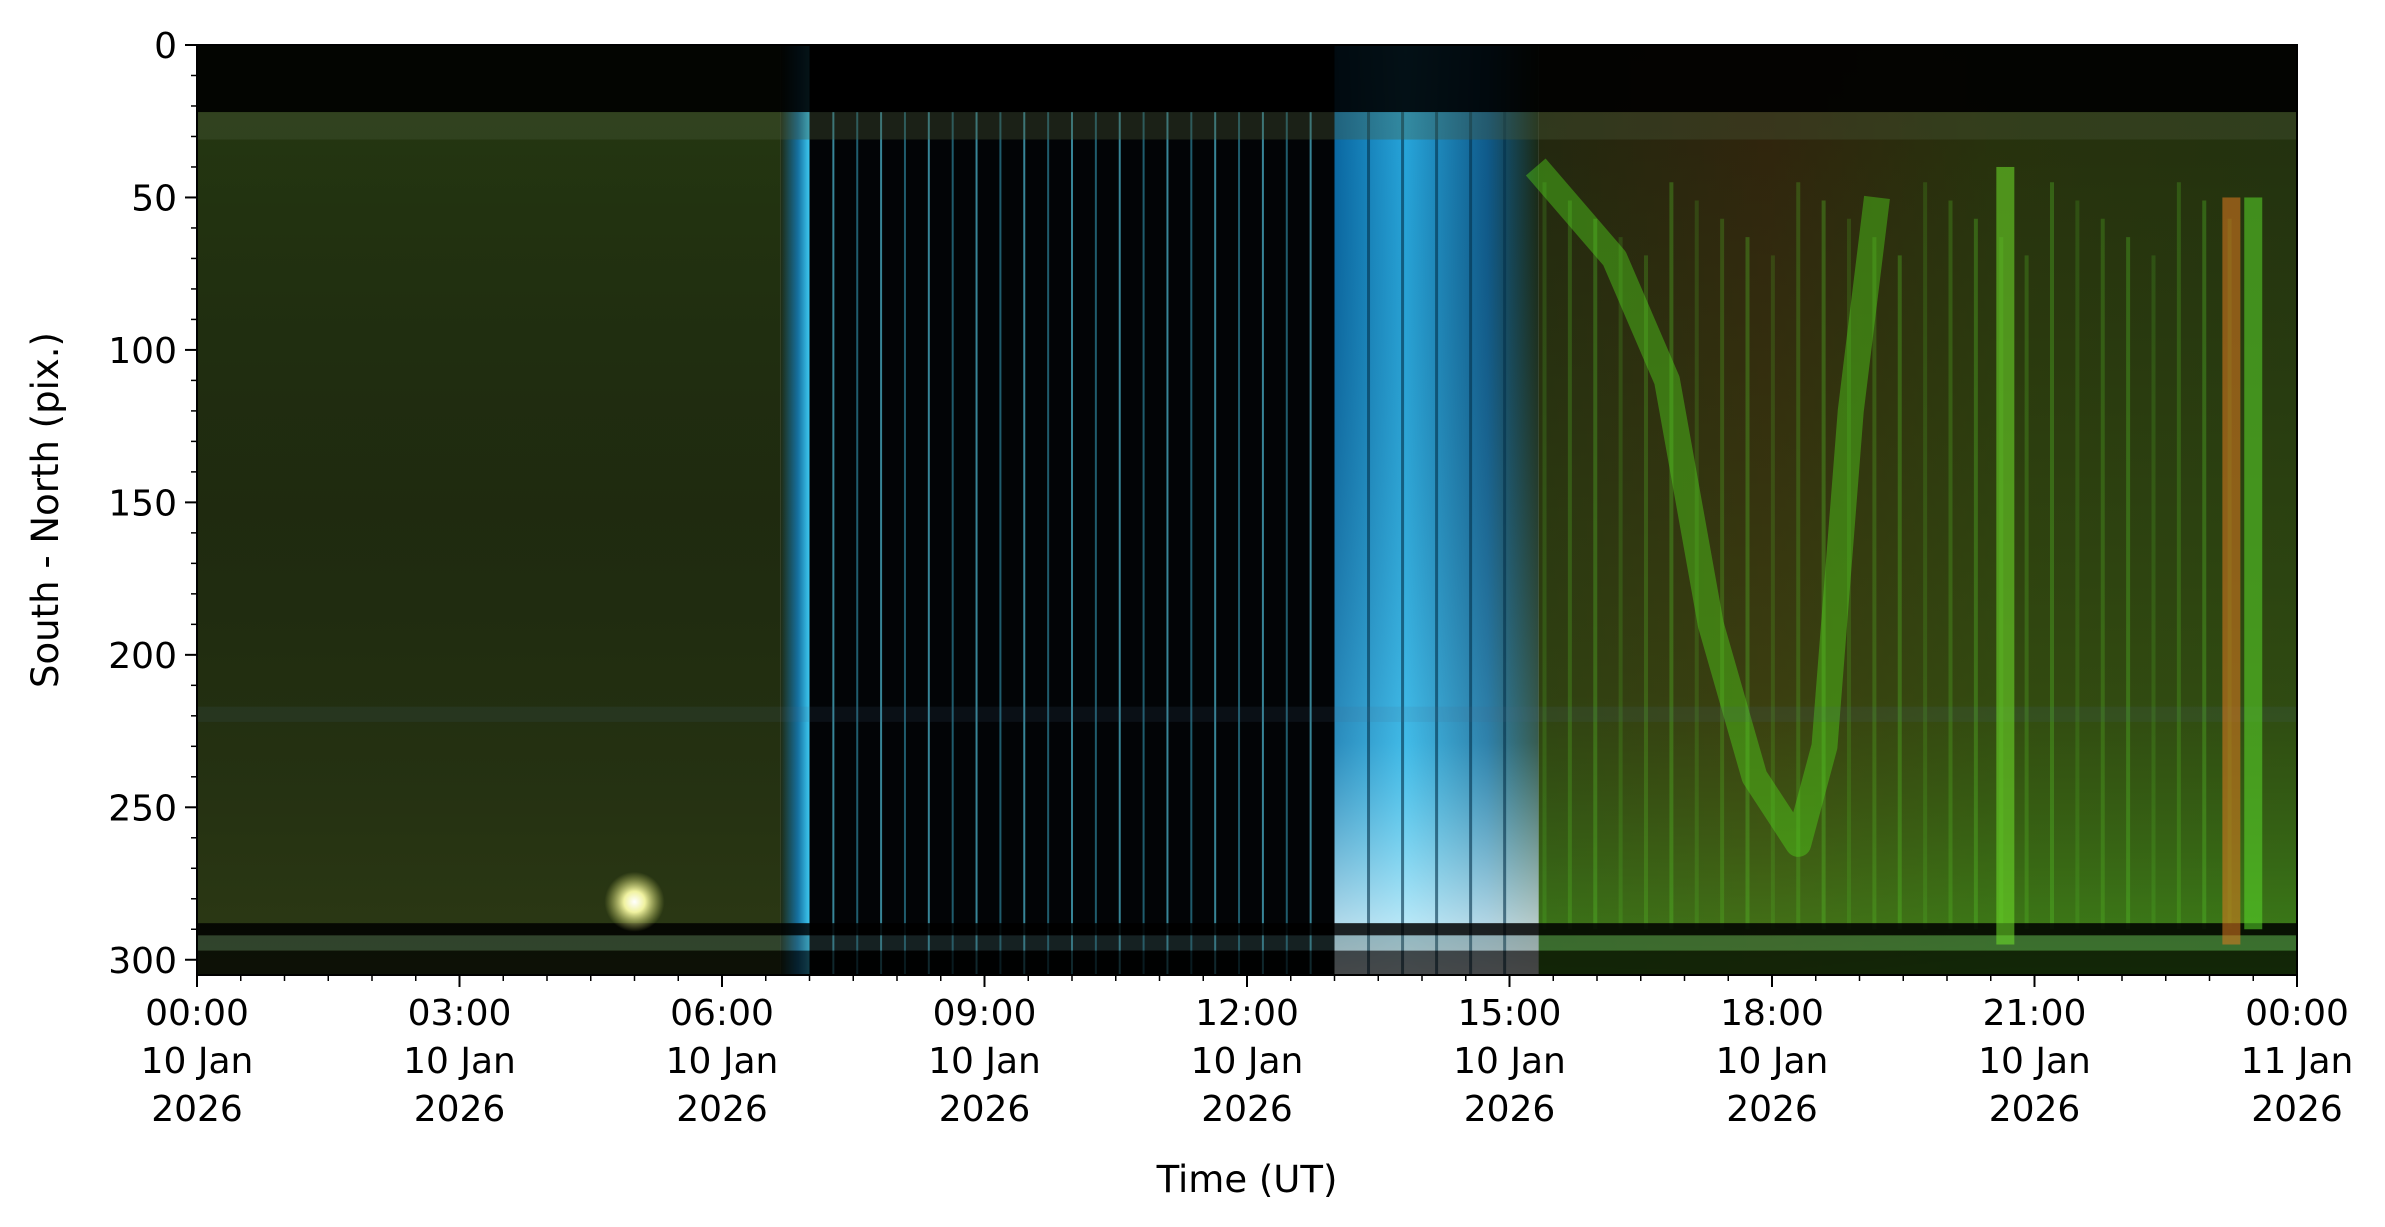 This screenshot has width=2385, height=1227. Describe the element at coordinates (1247, 79) in the screenshot. I see `top-dark-band` at that location.